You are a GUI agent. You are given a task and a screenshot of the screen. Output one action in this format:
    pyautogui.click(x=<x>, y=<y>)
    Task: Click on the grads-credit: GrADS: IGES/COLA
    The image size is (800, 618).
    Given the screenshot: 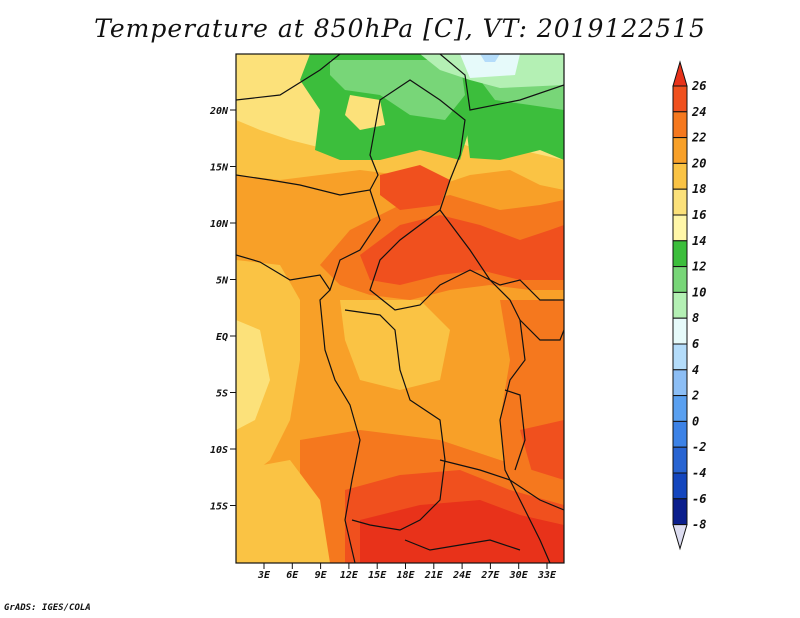 What is the action you would take?
    pyautogui.click(x=47, y=608)
    